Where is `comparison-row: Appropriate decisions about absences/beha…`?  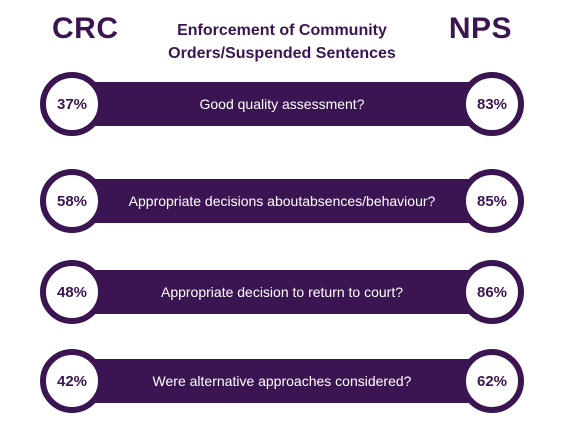
comparison-row: Appropriate decisions about absences/beha… is located at coordinates (282, 201).